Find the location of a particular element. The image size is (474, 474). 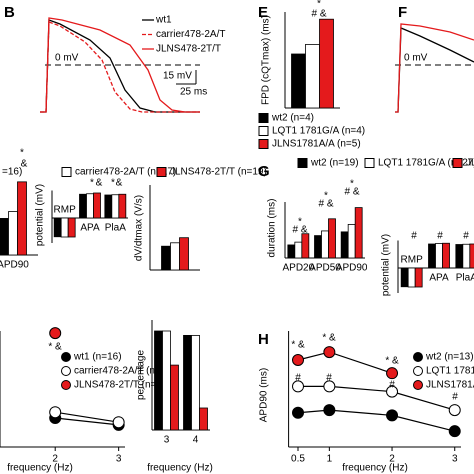

x-tick-label: 1 is located at coordinates (330, 459).